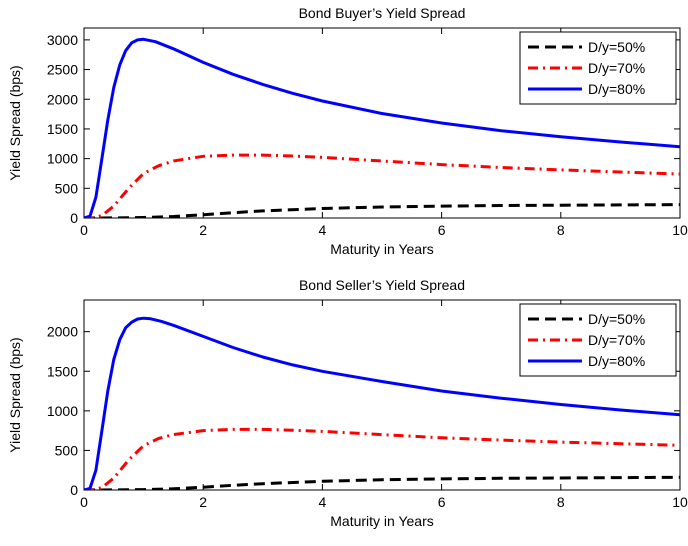 The image size is (688, 546). Describe the element at coordinates (382, 13) in the screenshot. I see `chart-title: Bond Buyer’s Yield Spread` at that location.